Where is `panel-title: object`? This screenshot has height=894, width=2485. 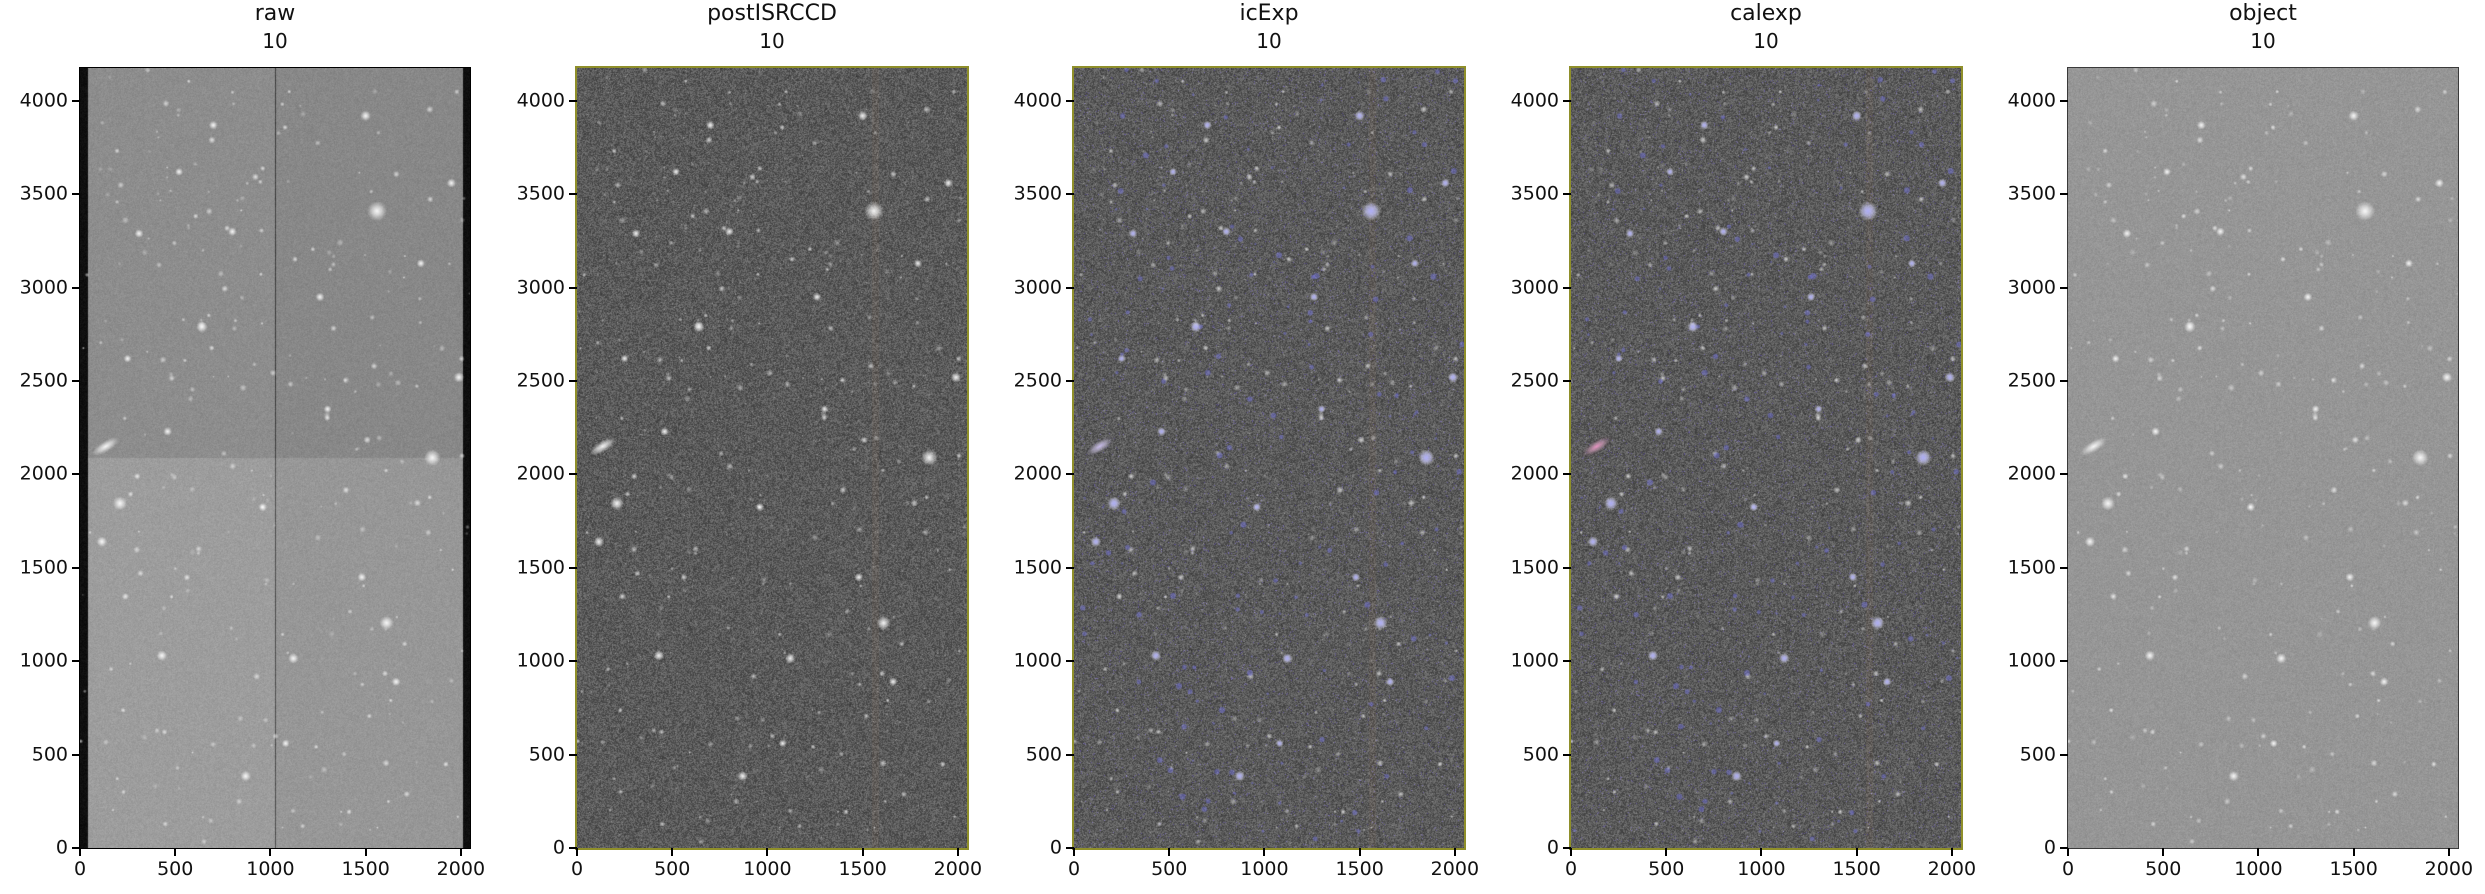
panel-title: object is located at coordinates (2263, 13).